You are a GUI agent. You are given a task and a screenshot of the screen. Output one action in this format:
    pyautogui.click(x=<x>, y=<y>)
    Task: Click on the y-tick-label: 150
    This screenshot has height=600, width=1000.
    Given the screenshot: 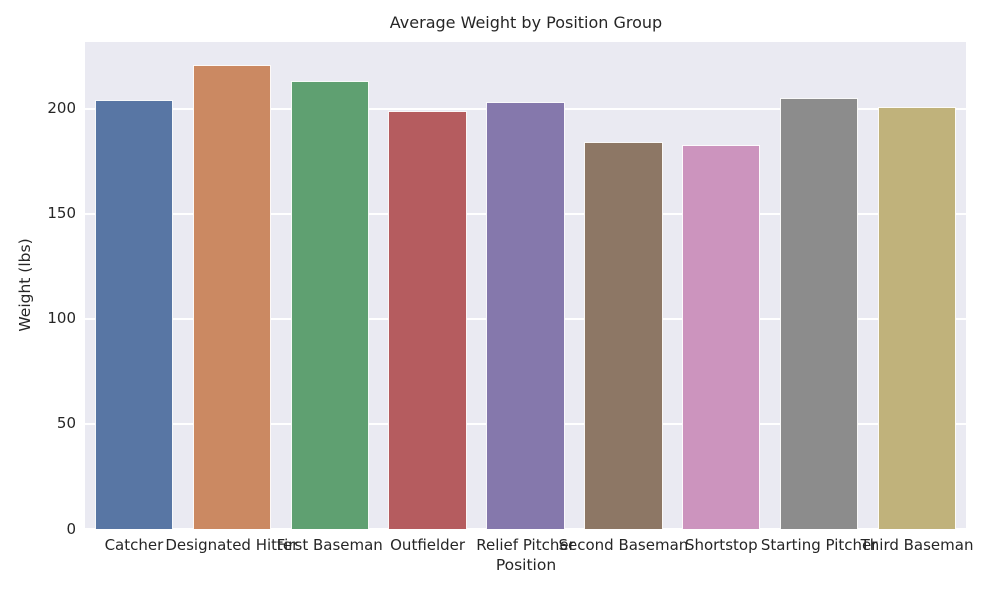 What is the action you would take?
    pyautogui.click(x=61, y=213)
    